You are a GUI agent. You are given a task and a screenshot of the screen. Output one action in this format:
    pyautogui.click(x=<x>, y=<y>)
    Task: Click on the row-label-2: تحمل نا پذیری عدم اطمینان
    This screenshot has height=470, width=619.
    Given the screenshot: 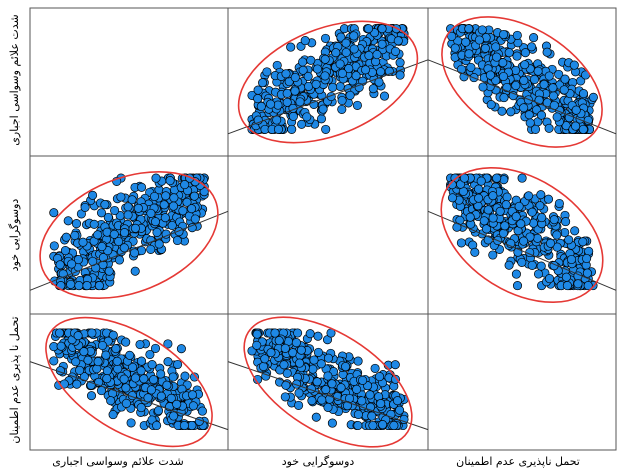 What is the action you would take?
    pyautogui.click(x=14, y=379)
    